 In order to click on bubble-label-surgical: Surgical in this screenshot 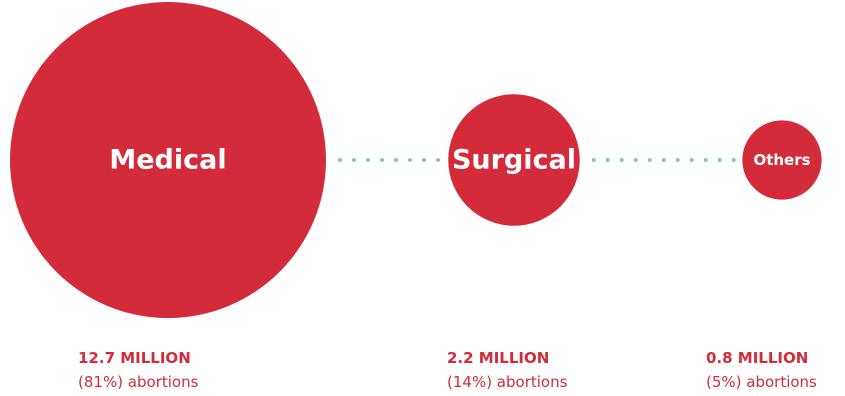, I will do `click(514, 160)`.